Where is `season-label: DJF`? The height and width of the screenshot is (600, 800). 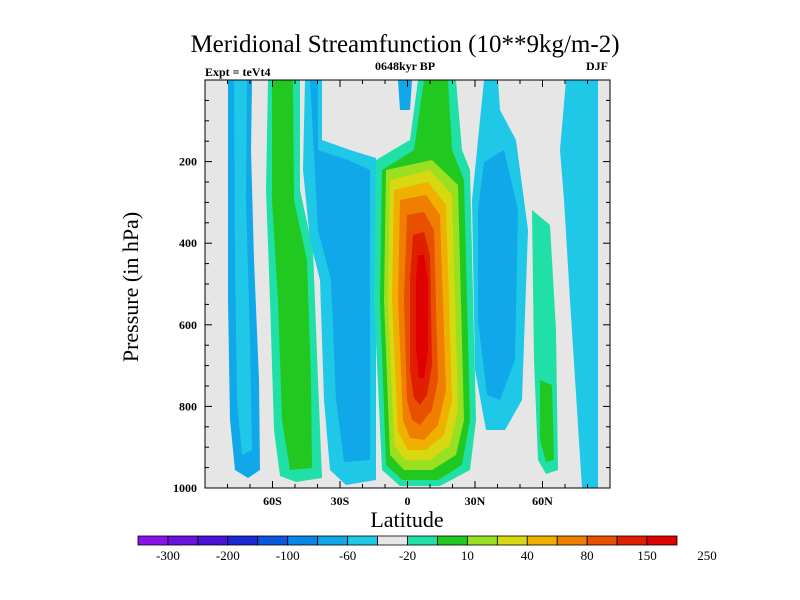
season-label: DJF is located at coordinates (597, 66).